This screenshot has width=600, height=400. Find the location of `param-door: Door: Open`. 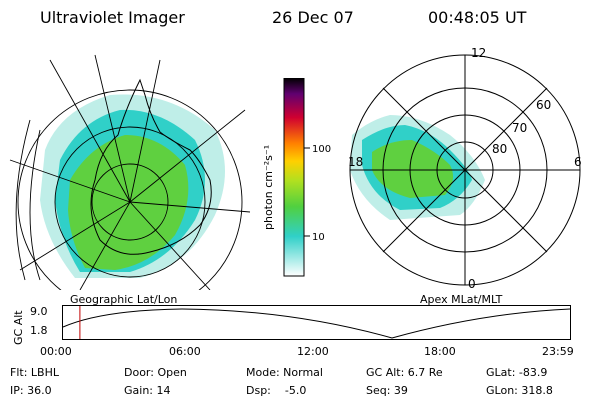

param-door: Door: Open is located at coordinates (155, 372).